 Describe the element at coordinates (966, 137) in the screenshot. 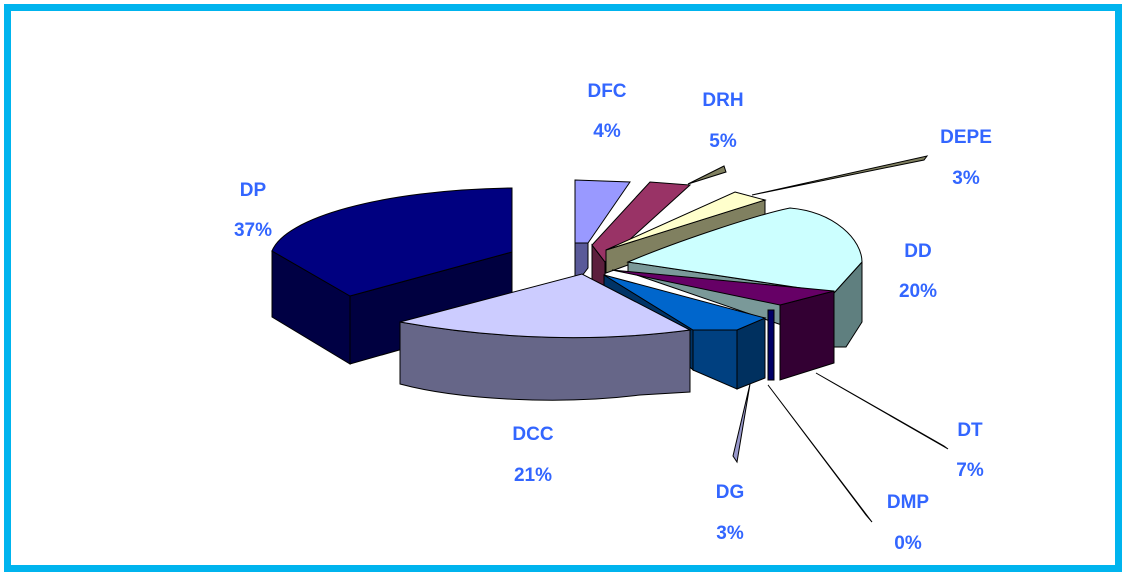

I see `label-depe-name: DEPE` at that location.